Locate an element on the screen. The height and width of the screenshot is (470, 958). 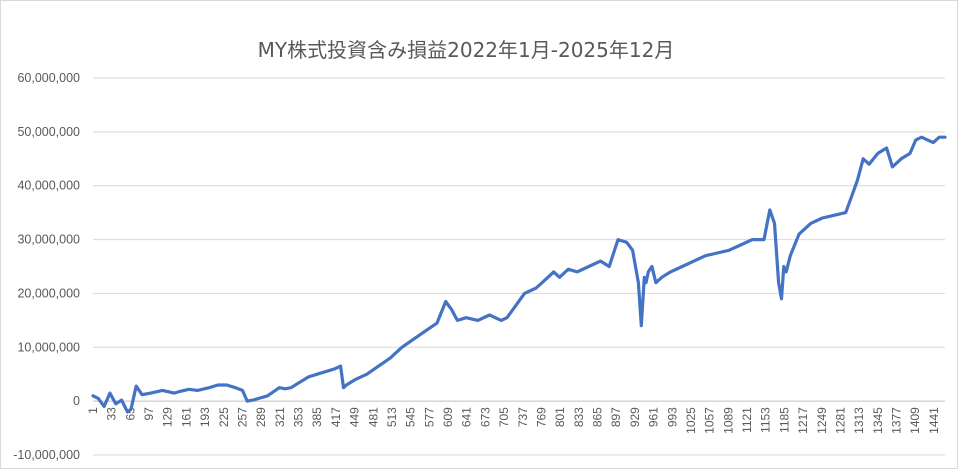
x-tick-label: 33 is located at coordinates (112, 414).